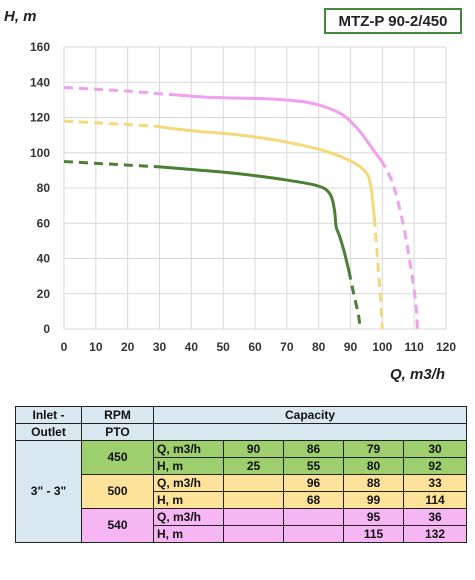 This screenshot has width=475, height=580. What do you see at coordinates (117, 432) in the screenshot?
I see `header-pto: PTO` at bounding box center [117, 432].